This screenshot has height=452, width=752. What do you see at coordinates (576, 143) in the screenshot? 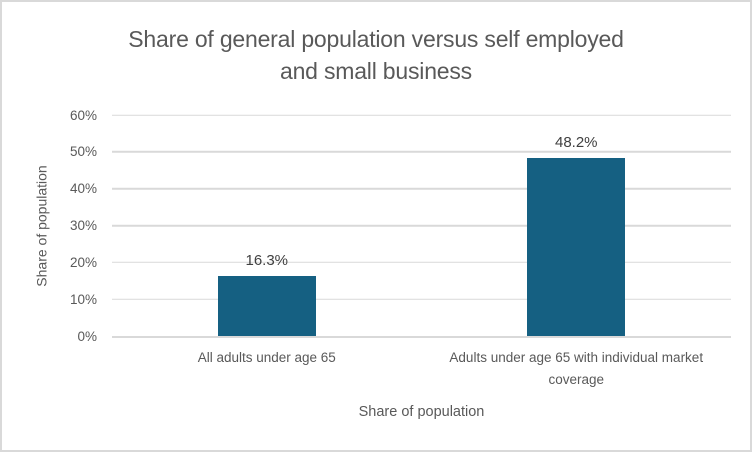
I see `value-label-1: 48.2%` at bounding box center [576, 143].